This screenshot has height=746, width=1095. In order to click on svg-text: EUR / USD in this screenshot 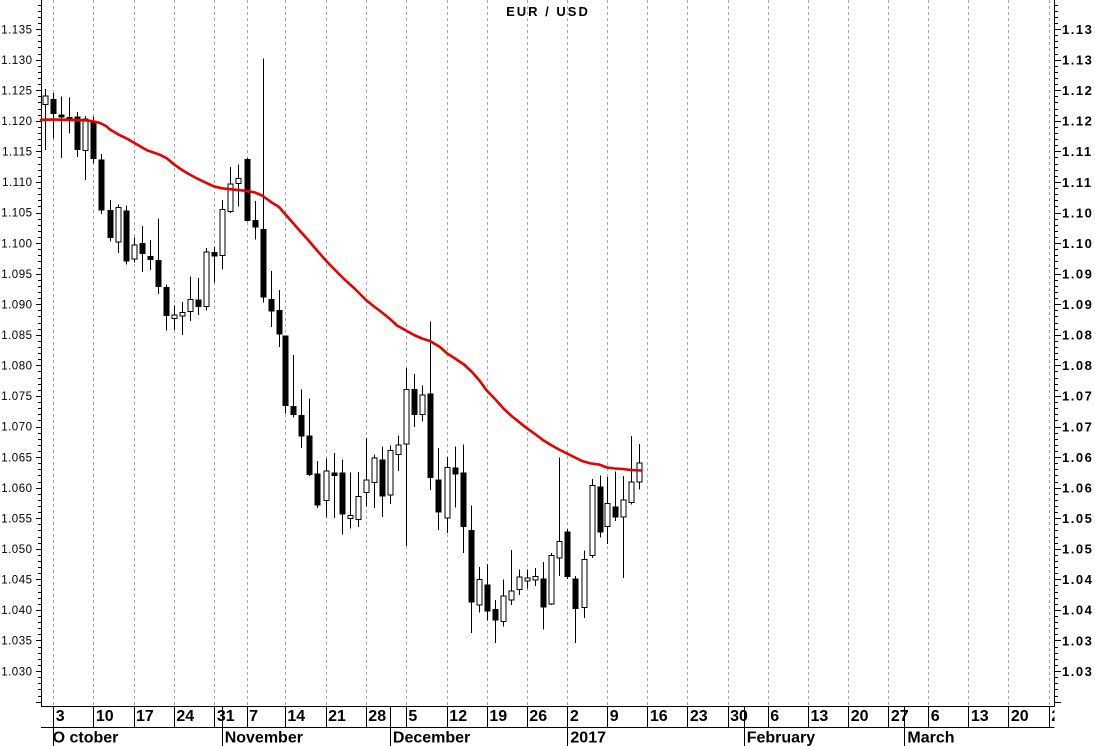, I will do `click(548, 11)`.